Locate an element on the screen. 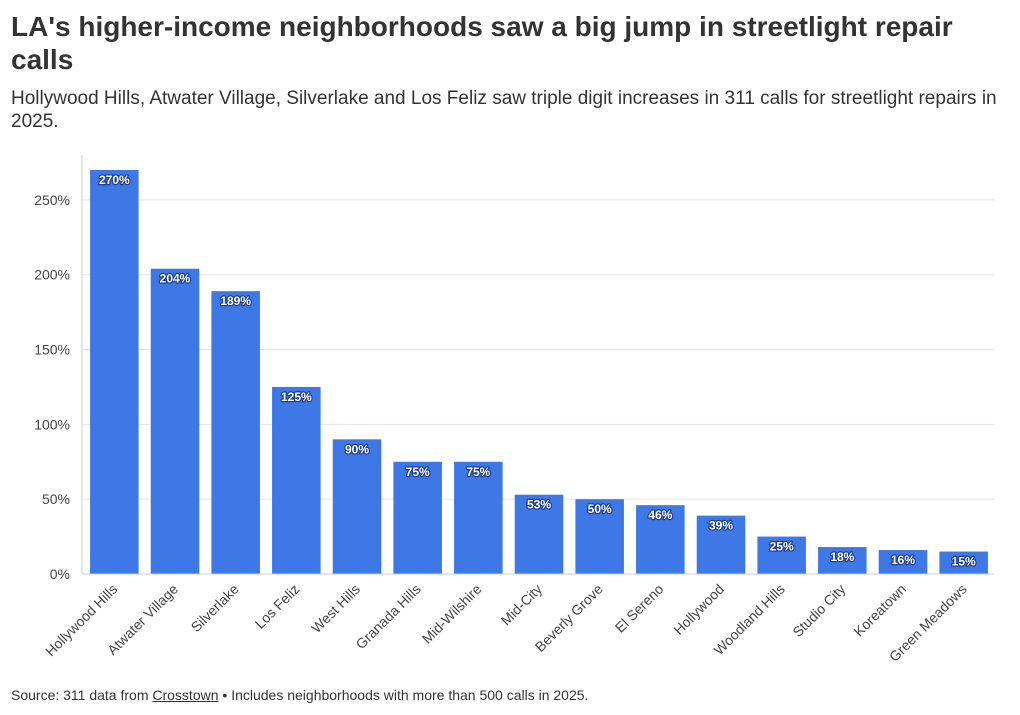 The height and width of the screenshot is (715, 1020). bar-value-label: 46% is located at coordinates (660, 515).